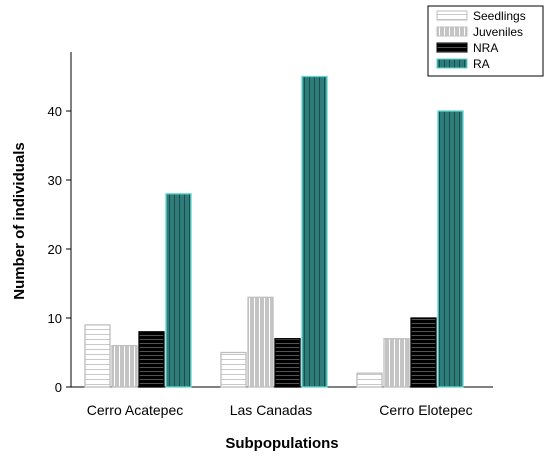 The height and width of the screenshot is (462, 550). Describe the element at coordinates (19, 221) in the screenshot. I see `y-axis-label: Number of individuals` at that location.